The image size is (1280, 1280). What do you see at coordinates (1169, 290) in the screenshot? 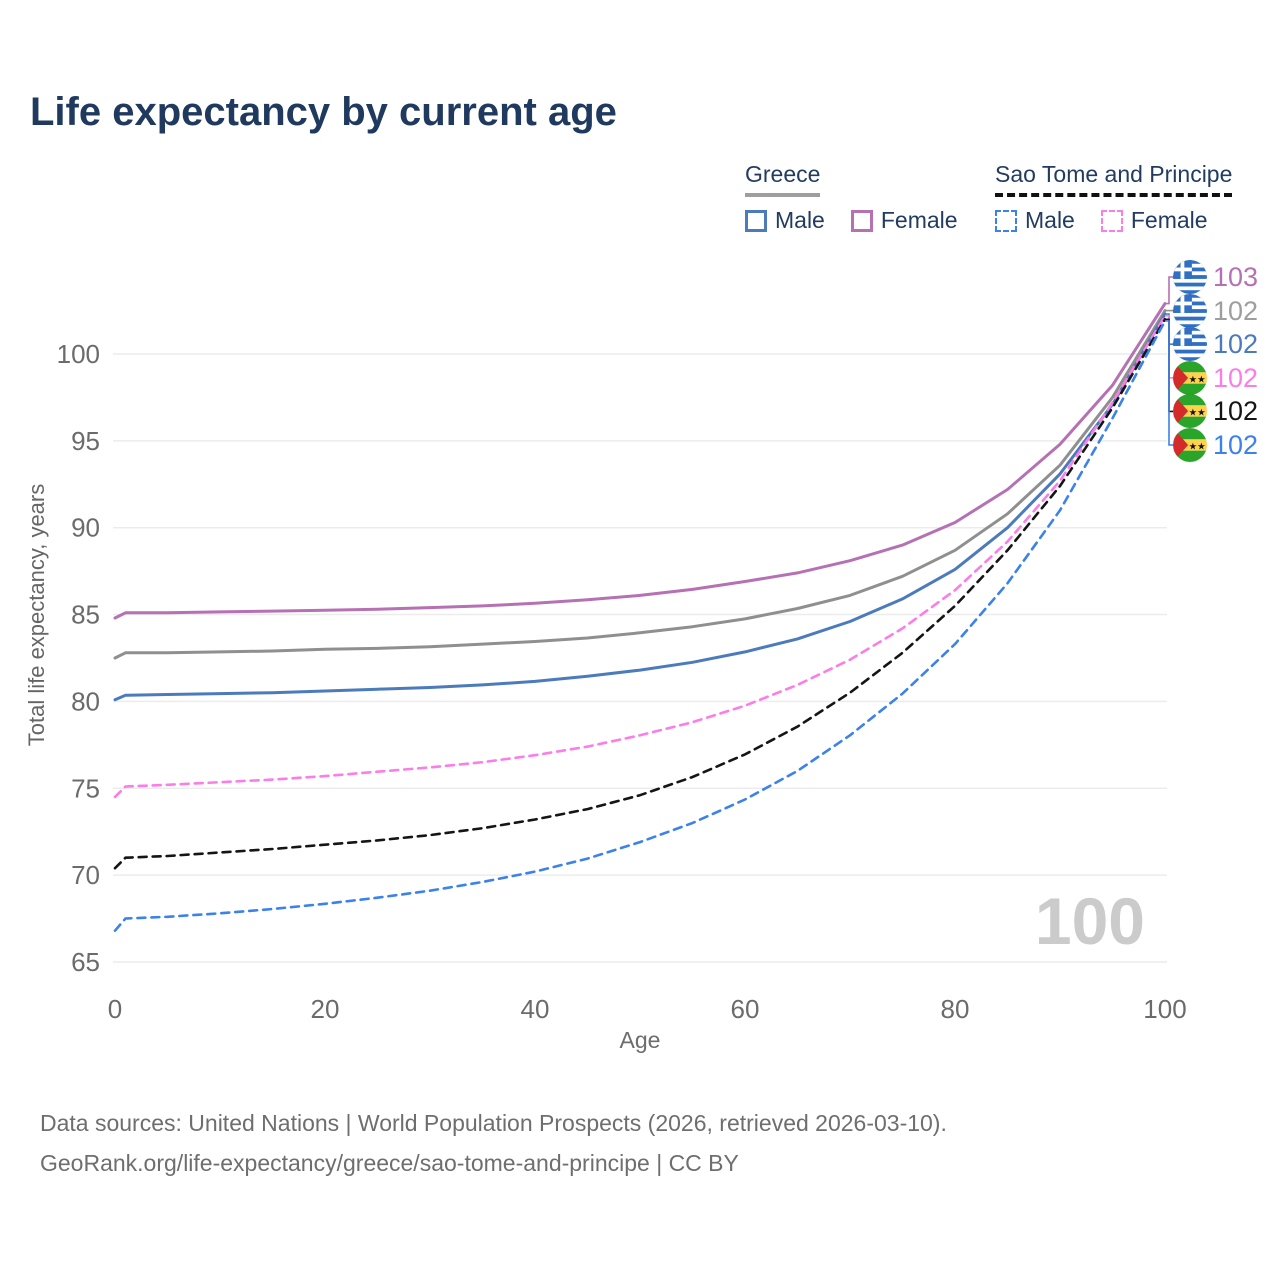
I see `connector-greece-female` at bounding box center [1169, 290].